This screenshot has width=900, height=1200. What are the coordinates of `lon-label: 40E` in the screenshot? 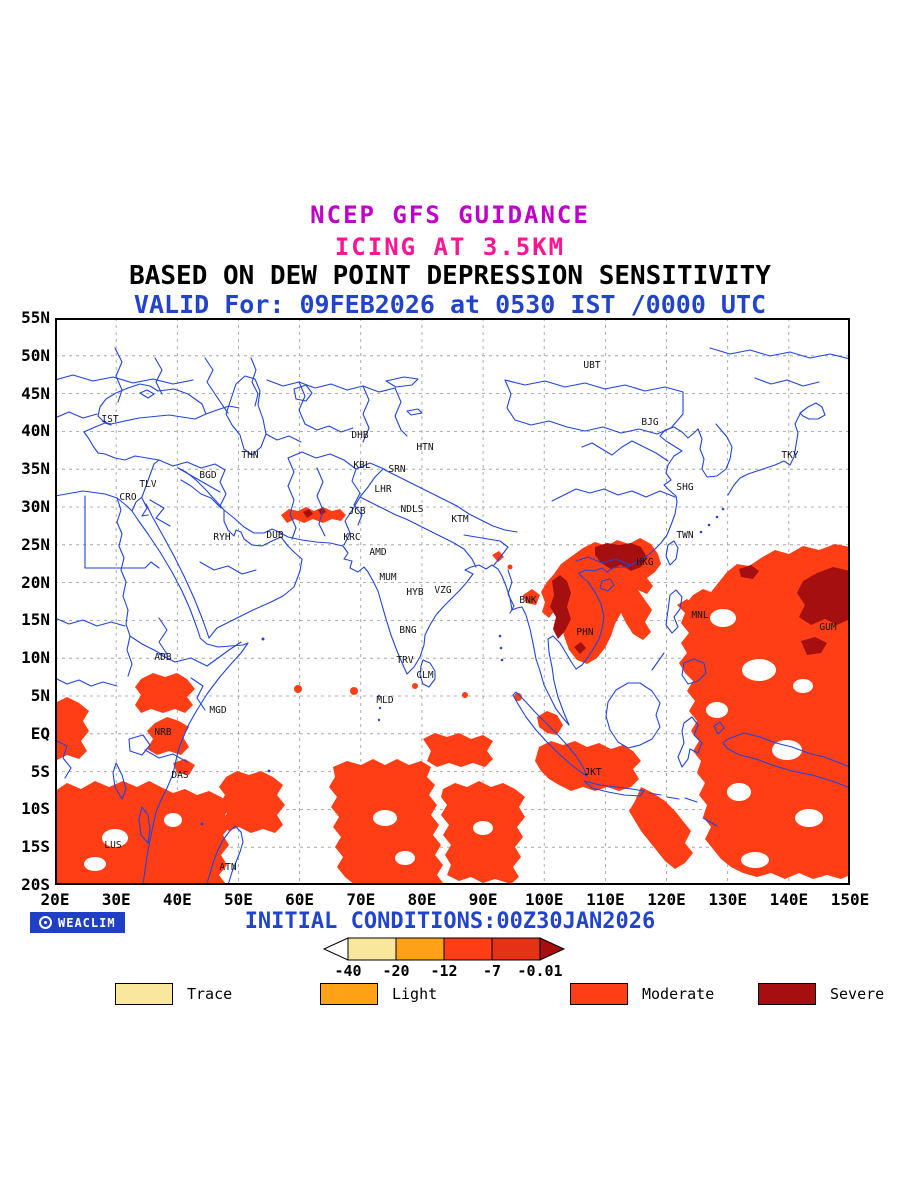 It's located at (177, 899).